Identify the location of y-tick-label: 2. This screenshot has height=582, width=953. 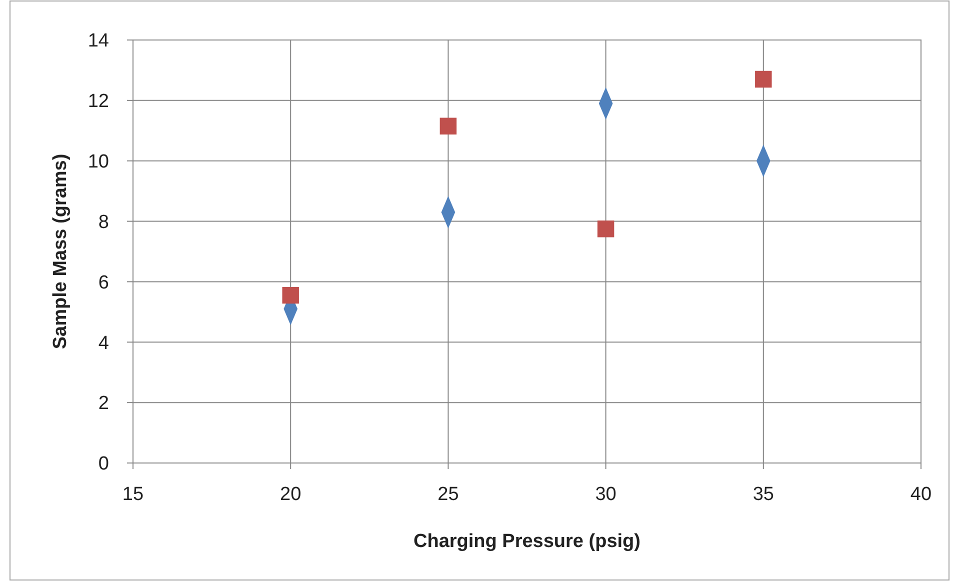
(103, 403).